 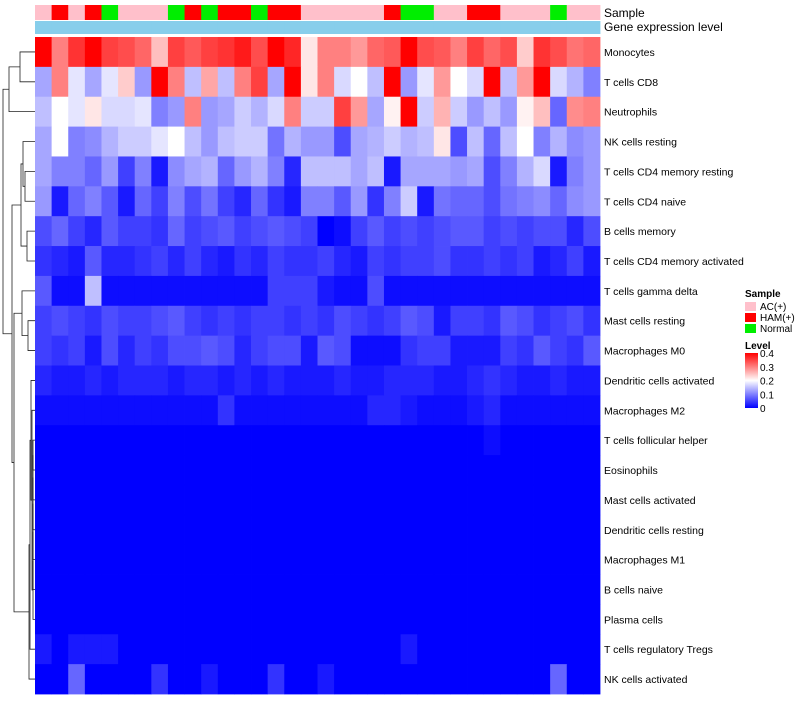 I want to click on row-label: Neutrophils, so click(x=630, y=113).